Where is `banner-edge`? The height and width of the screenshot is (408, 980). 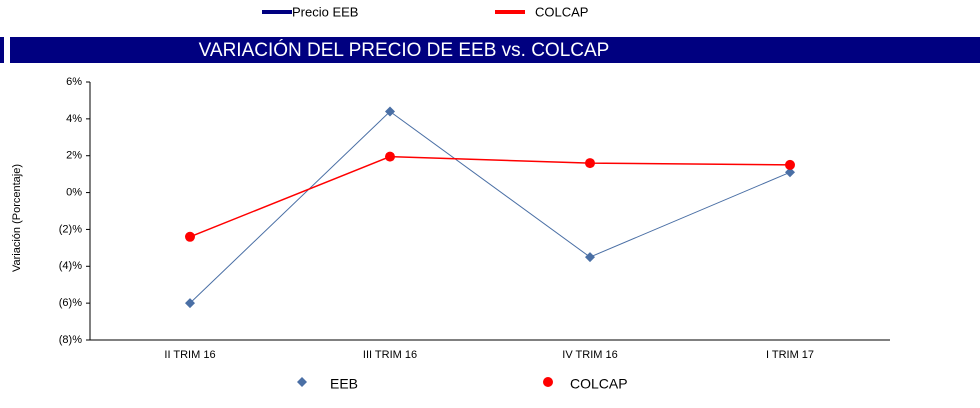
banner-edge is located at coordinates (2, 50).